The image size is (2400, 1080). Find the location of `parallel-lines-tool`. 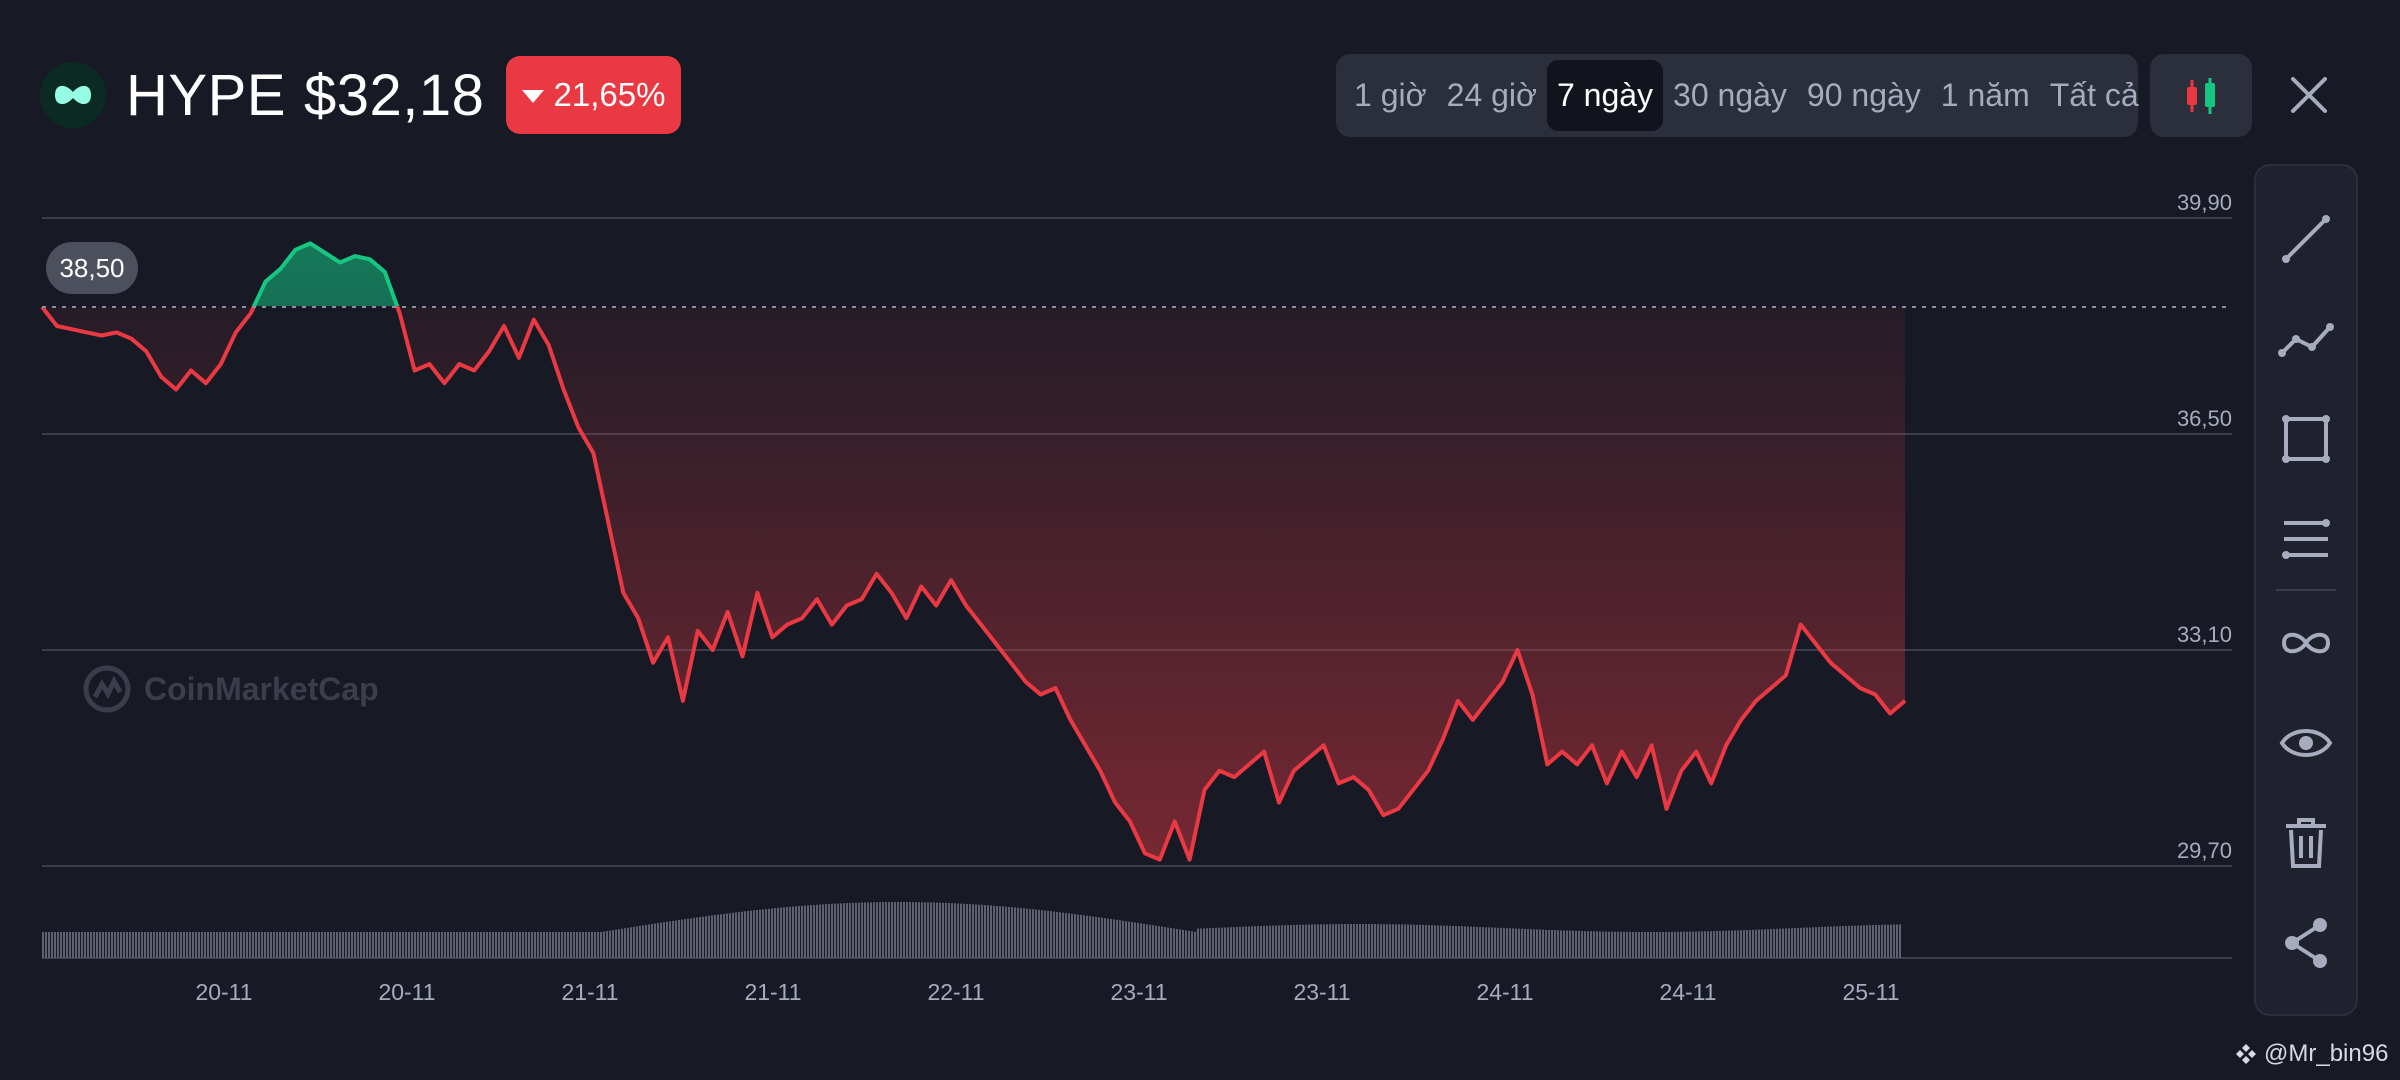

parallel-lines-tool is located at coordinates (2306, 539).